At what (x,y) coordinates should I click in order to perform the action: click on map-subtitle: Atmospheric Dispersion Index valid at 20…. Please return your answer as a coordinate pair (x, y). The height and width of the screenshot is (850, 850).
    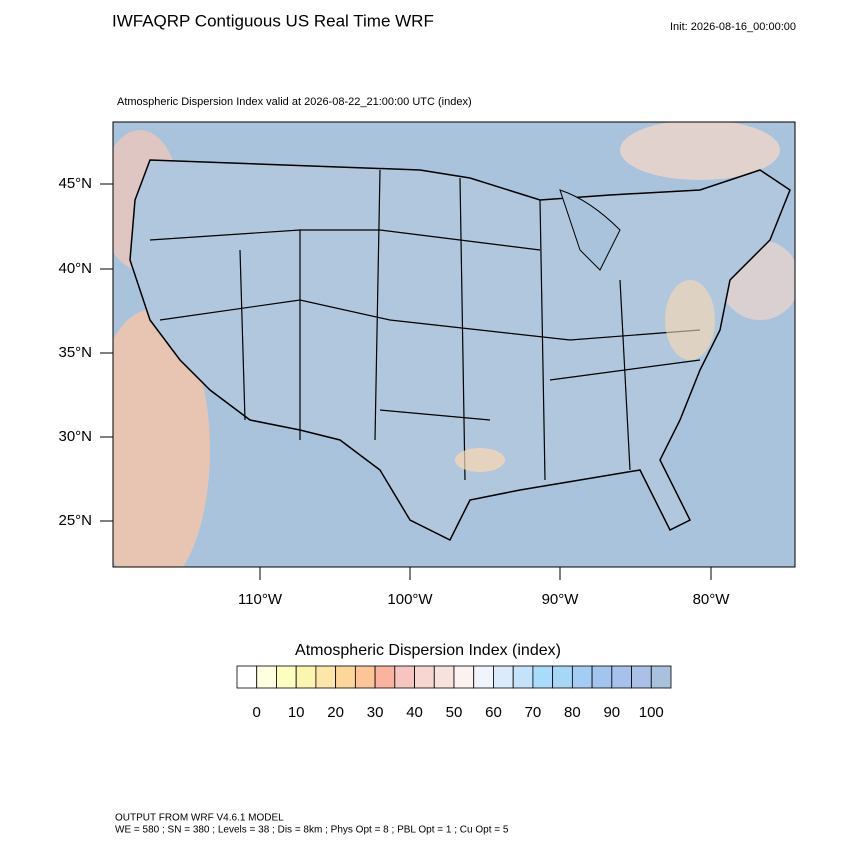
    Looking at the image, I should click on (294, 102).